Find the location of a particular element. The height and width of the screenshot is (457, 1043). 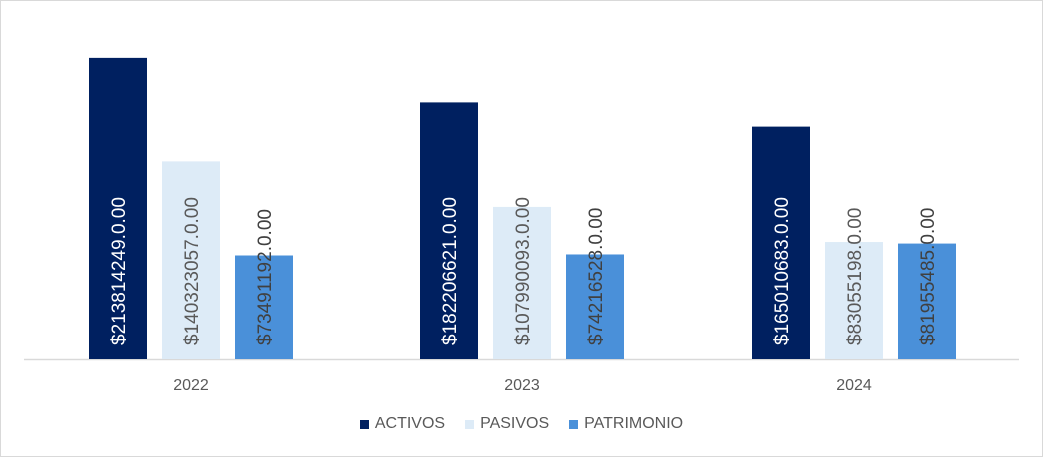

bar-activos-2024 is located at coordinates (781, 242).